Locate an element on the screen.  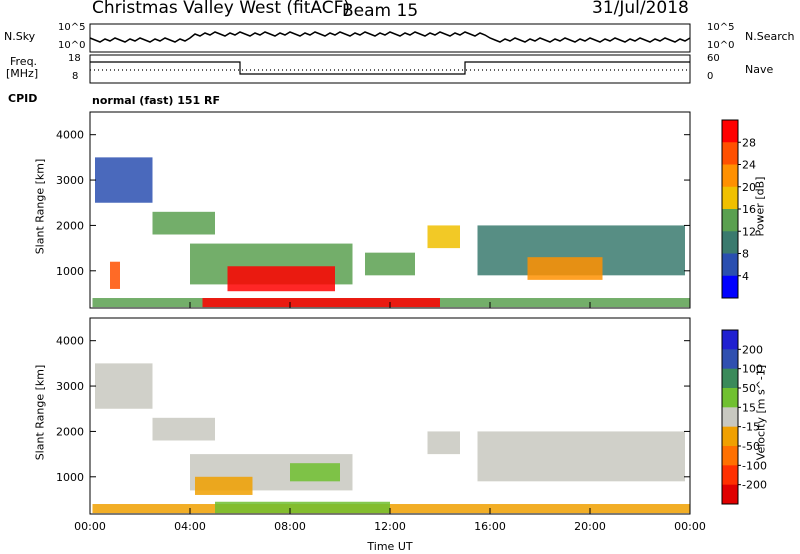
beam-label: Beam 15 is located at coordinates (380, 11).